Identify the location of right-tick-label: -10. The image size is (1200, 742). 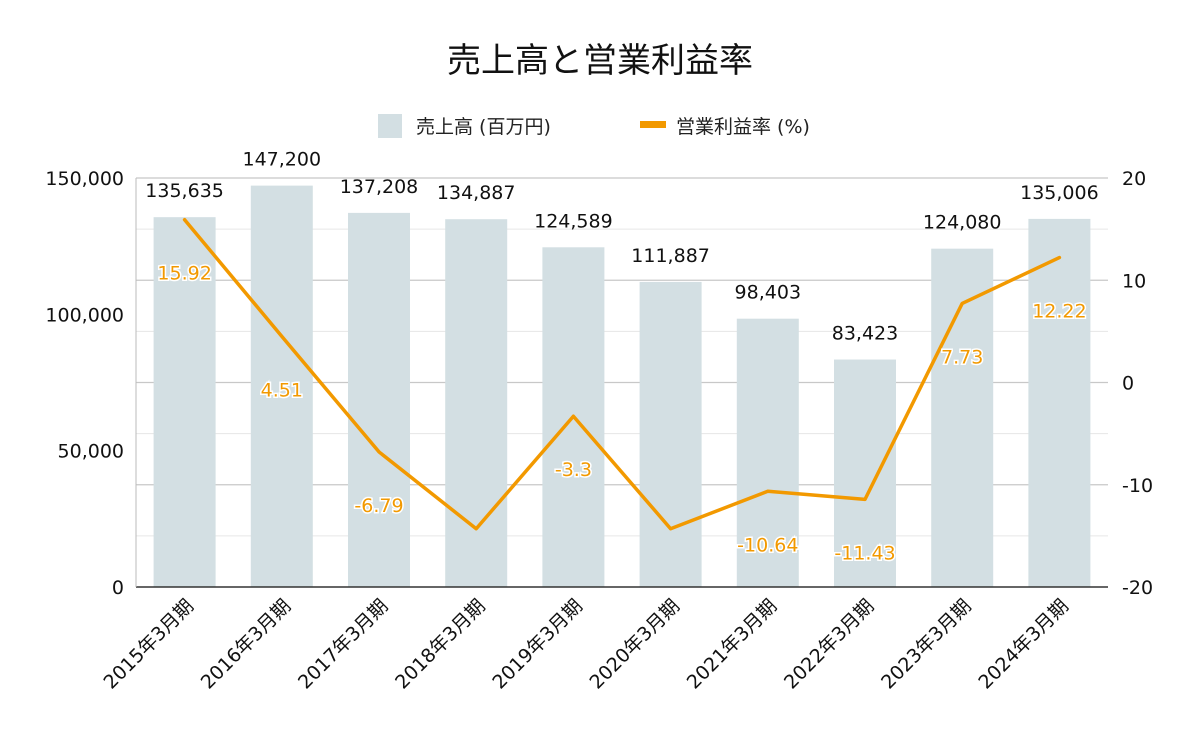
(1137, 486).